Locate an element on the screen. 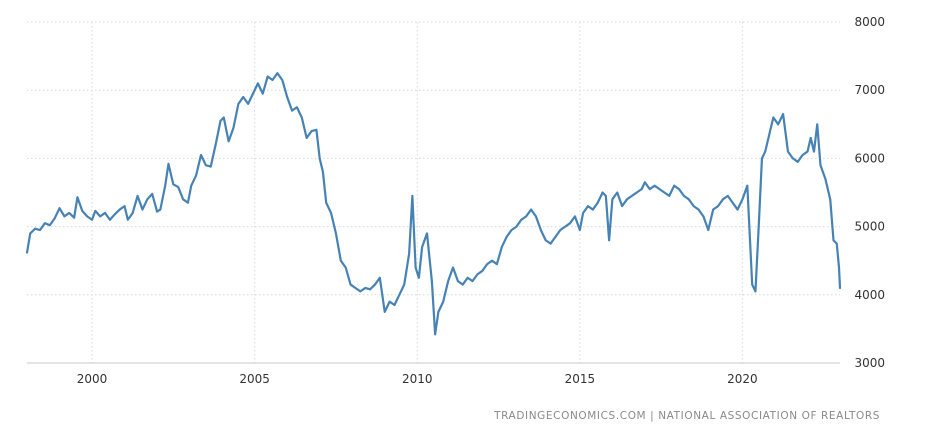  x-tick-label: 2015 is located at coordinates (580, 379).